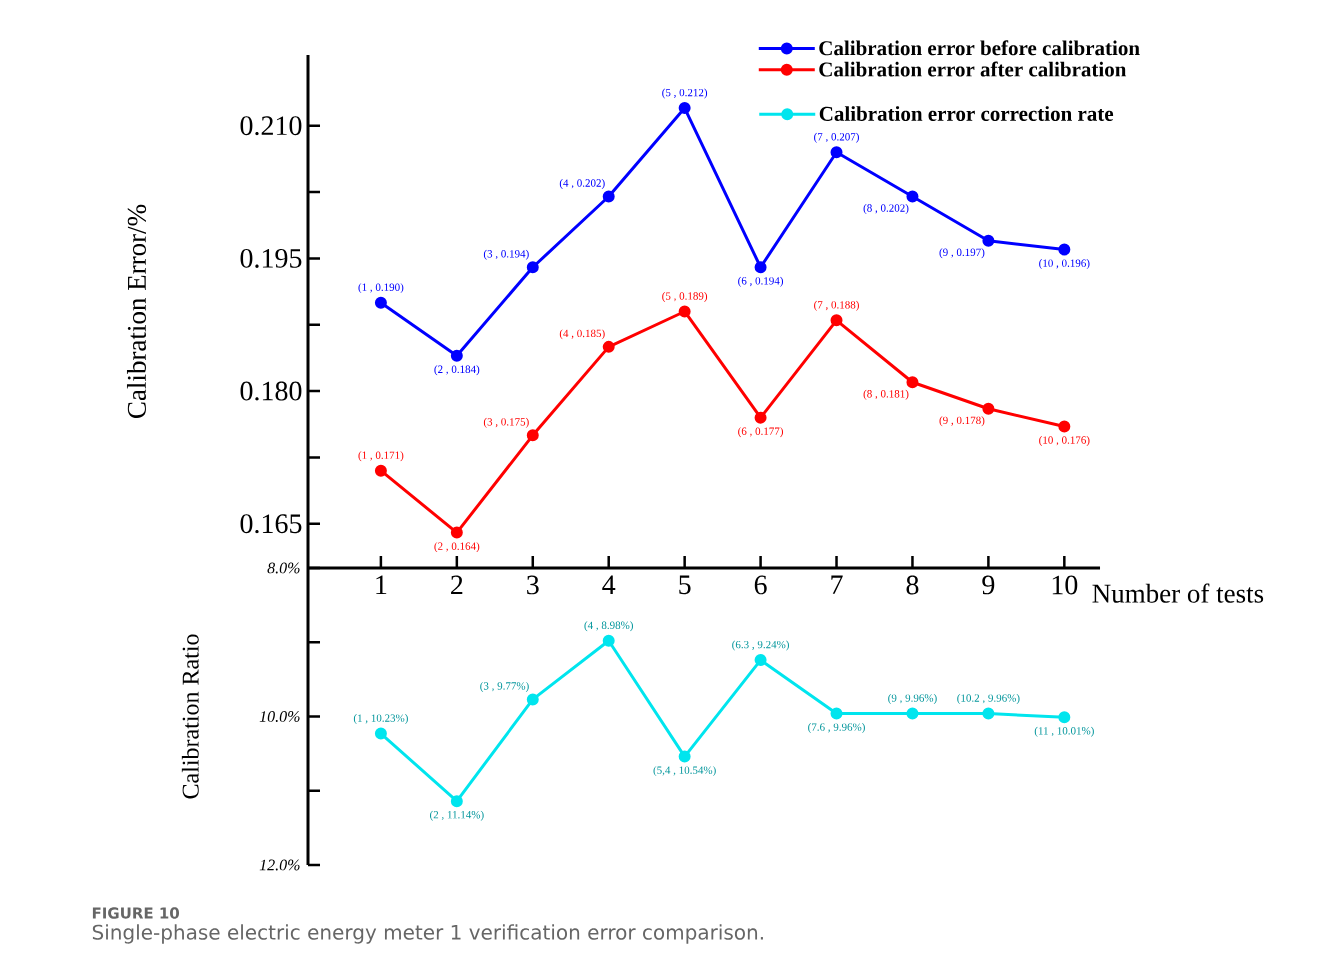 The height and width of the screenshot is (963, 1329). Describe the element at coordinates (582, 184) in the screenshot. I see `data-label: (4 , 0.202)` at that location.